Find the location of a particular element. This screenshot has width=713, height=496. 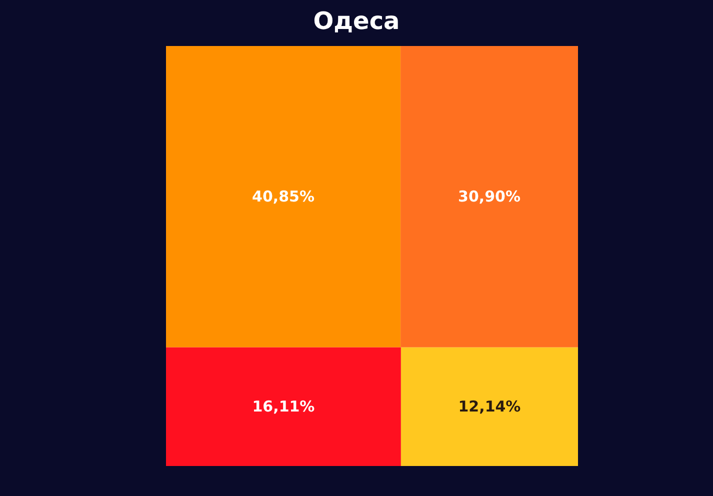

data-label: 12,14% is located at coordinates (489, 407).